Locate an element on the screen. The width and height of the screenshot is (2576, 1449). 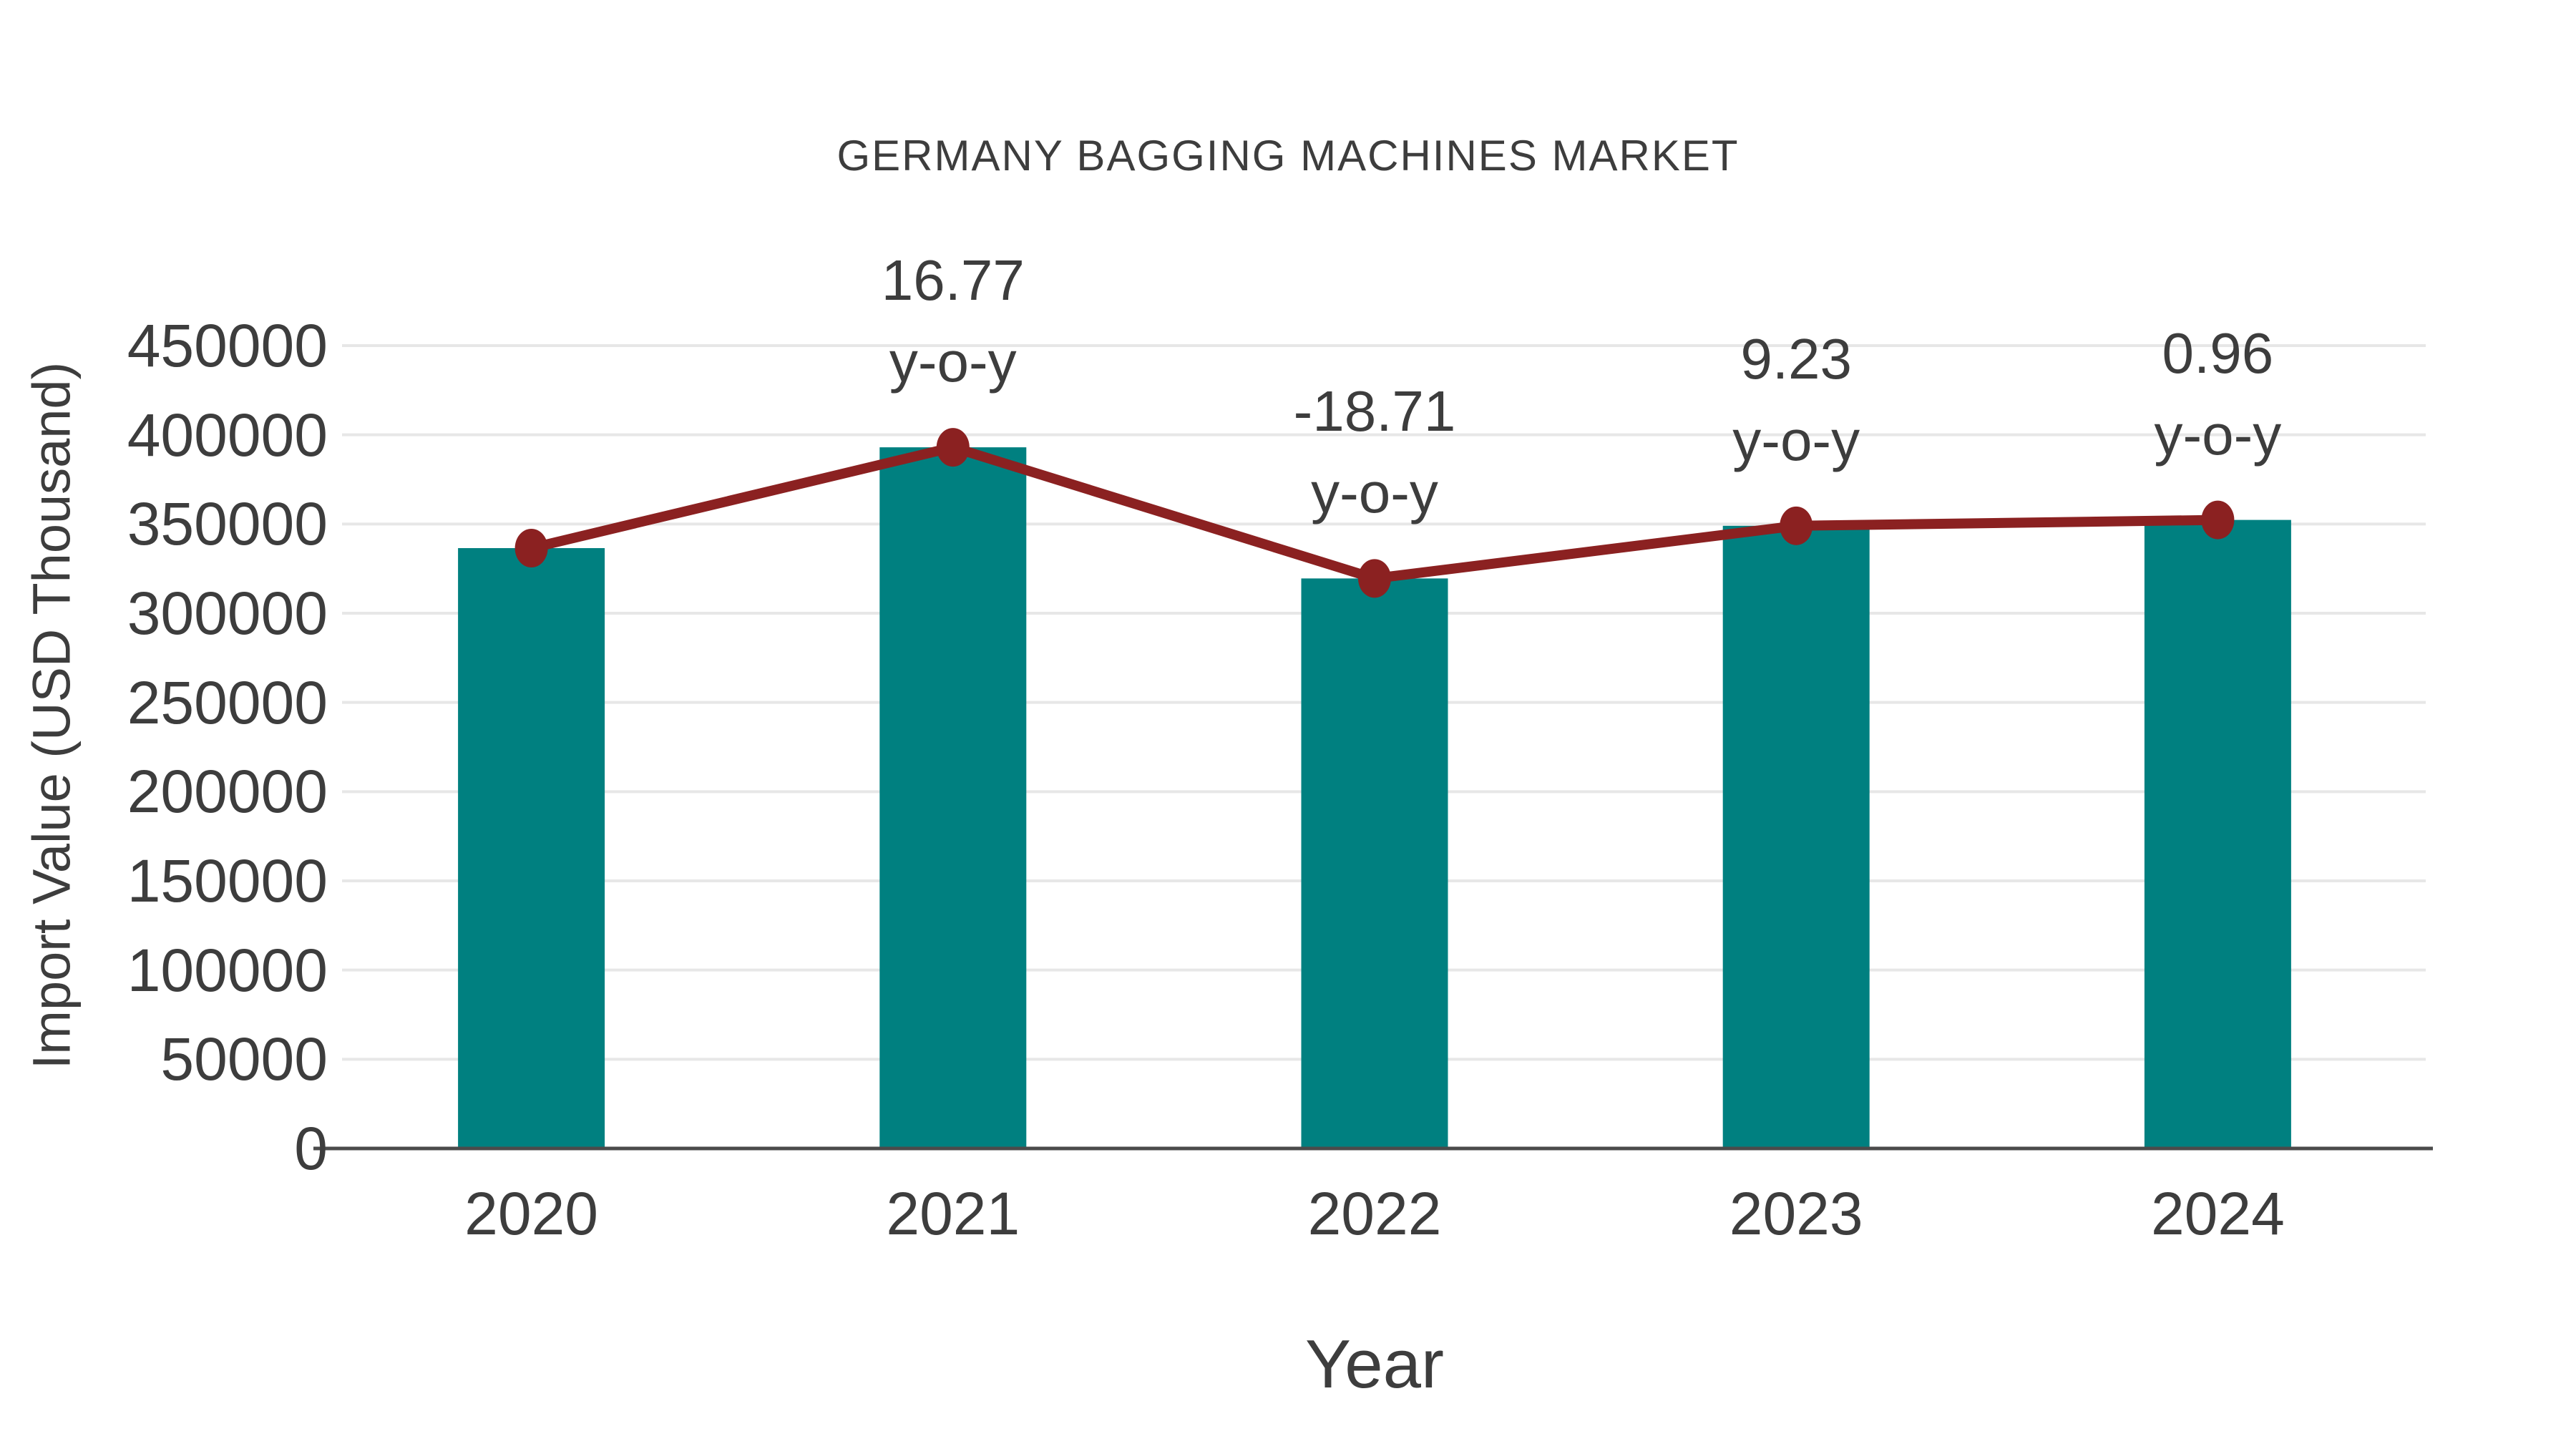
yoy-annotation-2023: 9.23 y-o-y is located at coordinates (1796, 400).